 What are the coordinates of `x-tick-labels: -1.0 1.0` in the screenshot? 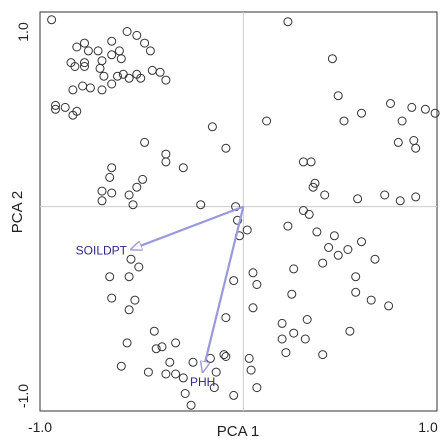 It's located at (233, 427).